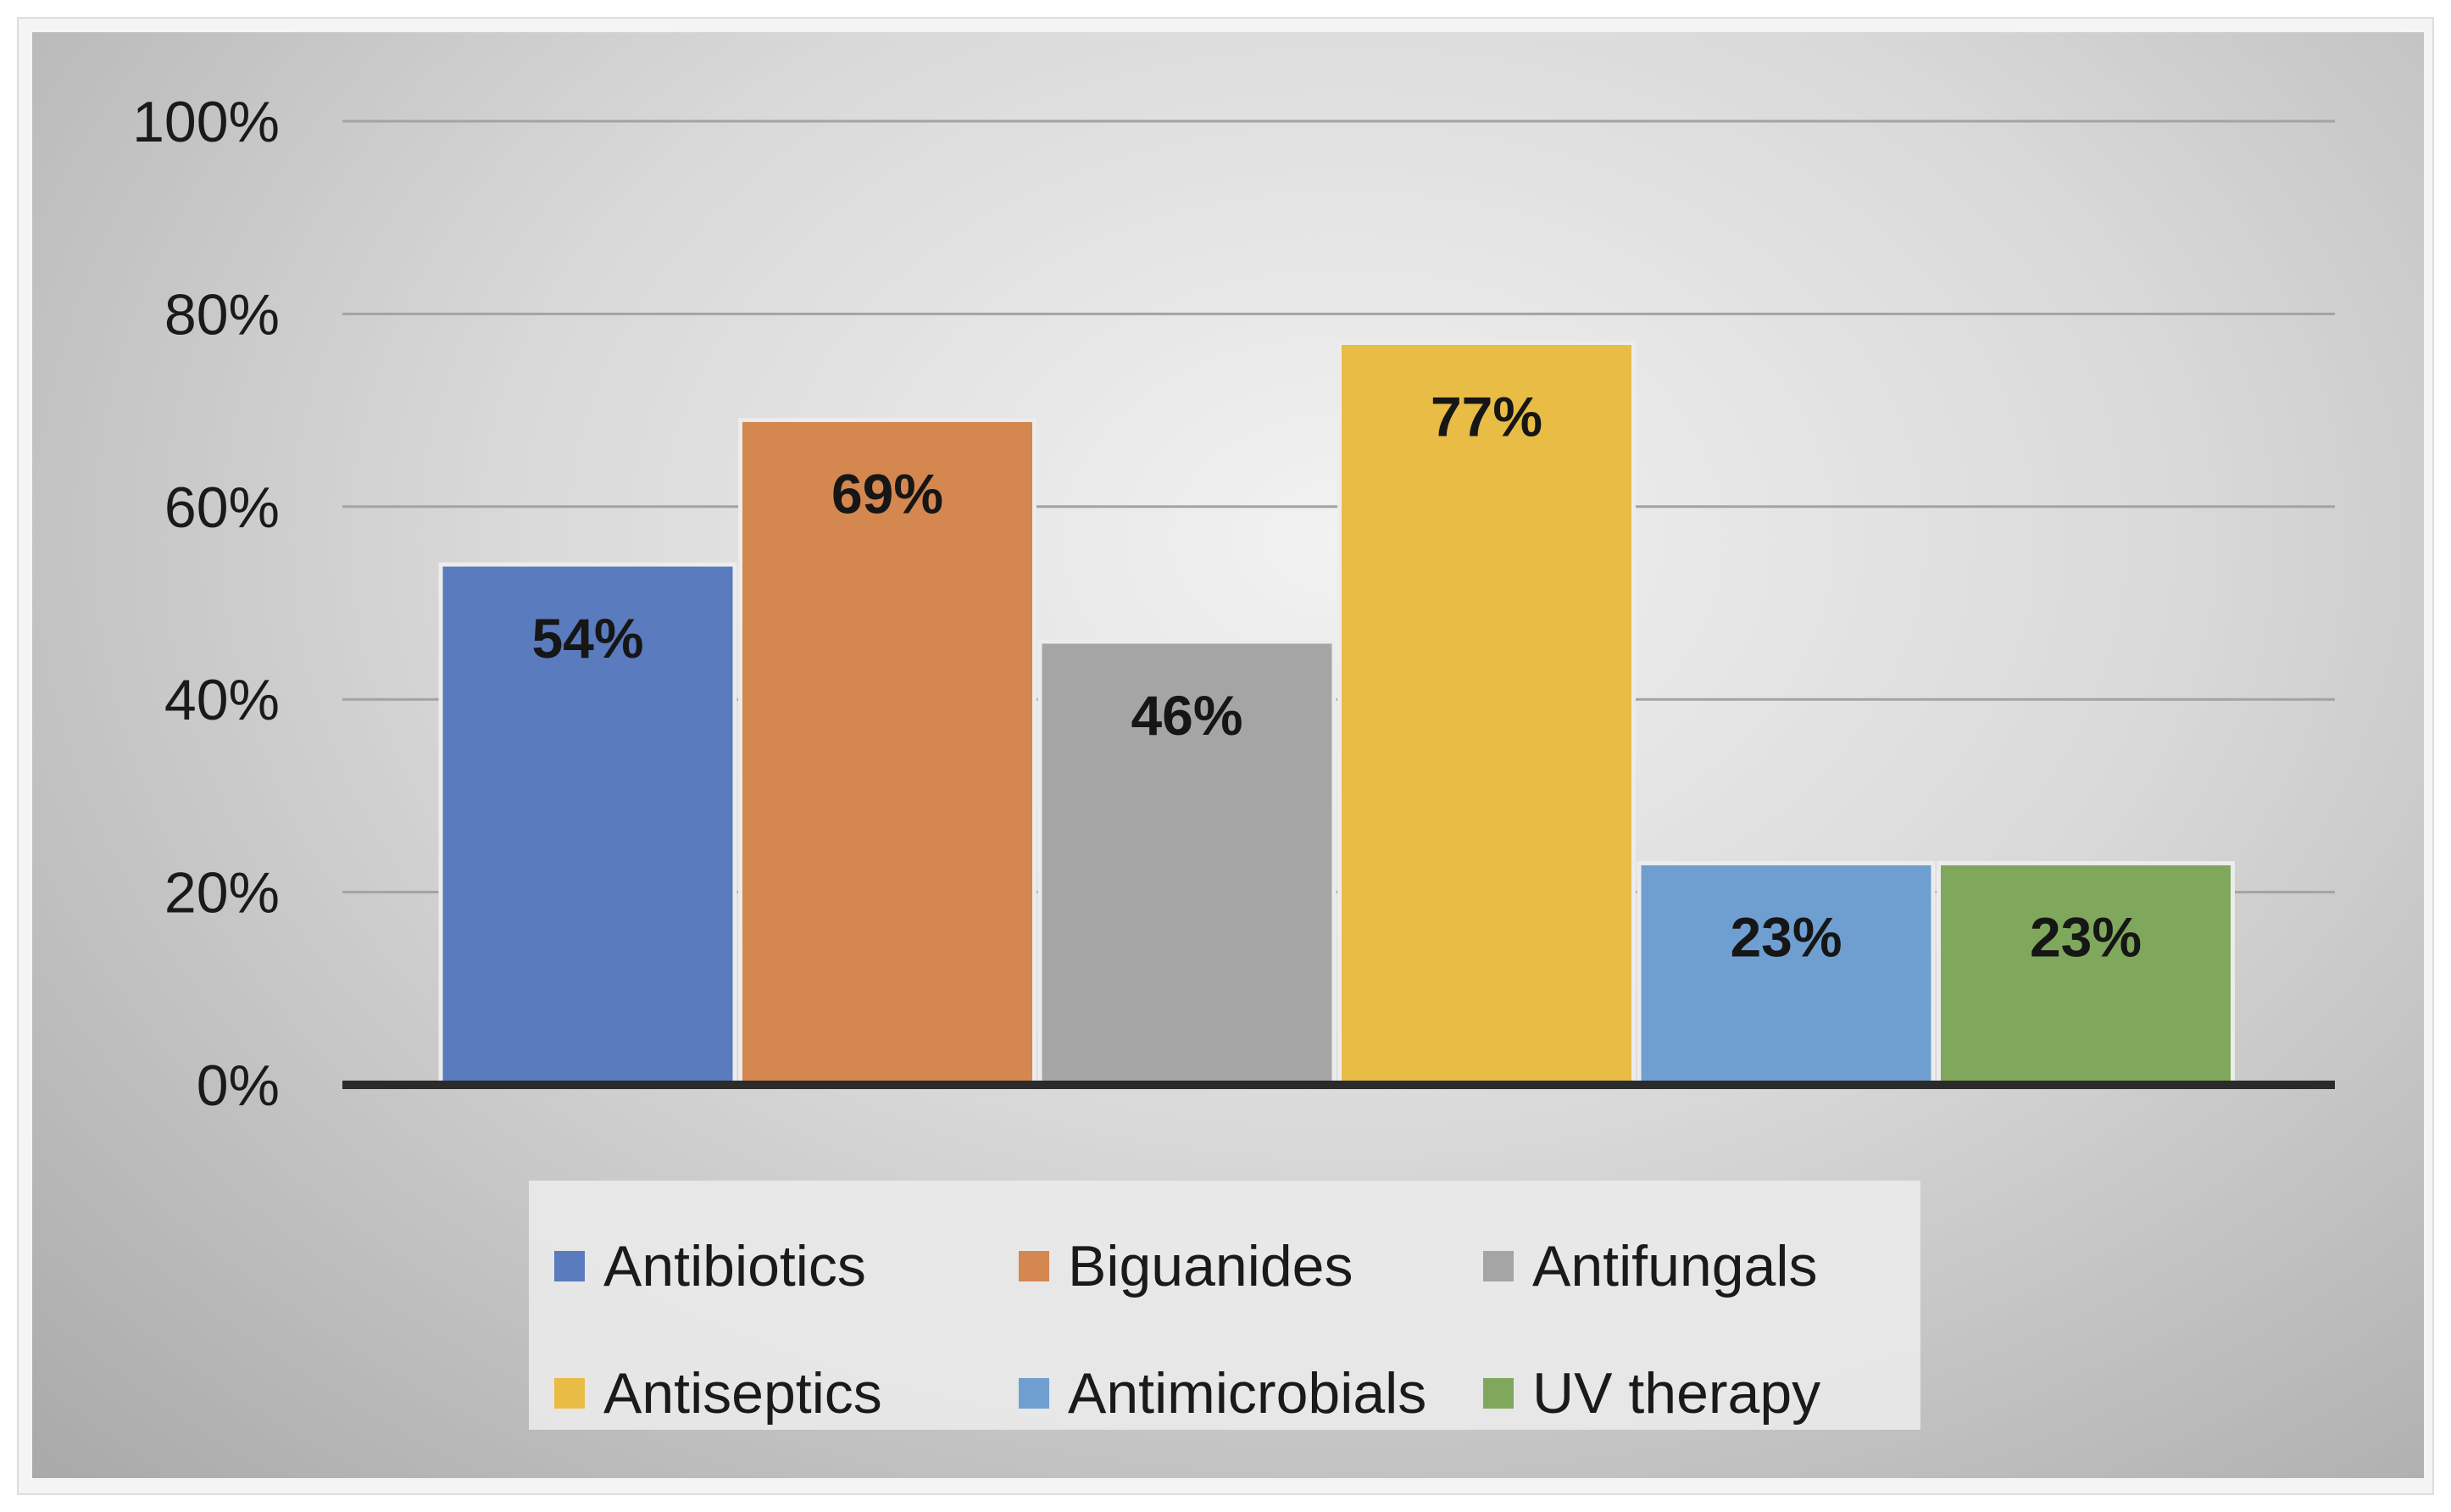 The height and width of the screenshot is (1512, 2451). Describe the element at coordinates (222, 893) in the screenshot. I see `y-tick-label: 20%` at that location.